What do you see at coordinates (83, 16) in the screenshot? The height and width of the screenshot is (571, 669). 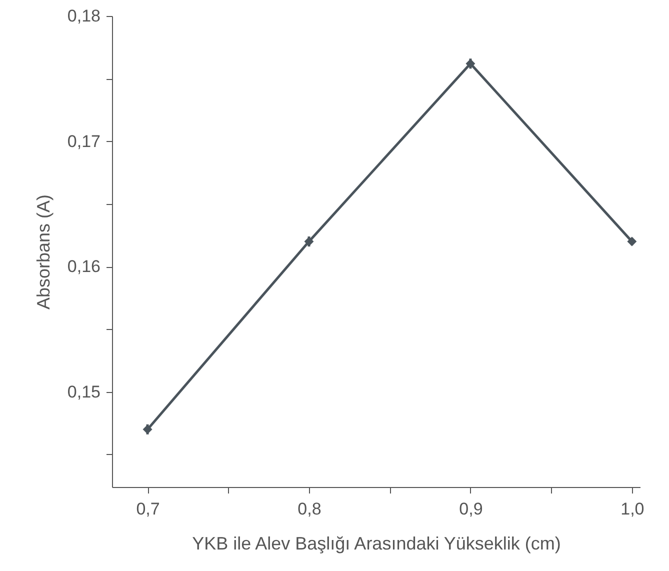 I see `y-tick-label: 0,18` at bounding box center [83, 16].